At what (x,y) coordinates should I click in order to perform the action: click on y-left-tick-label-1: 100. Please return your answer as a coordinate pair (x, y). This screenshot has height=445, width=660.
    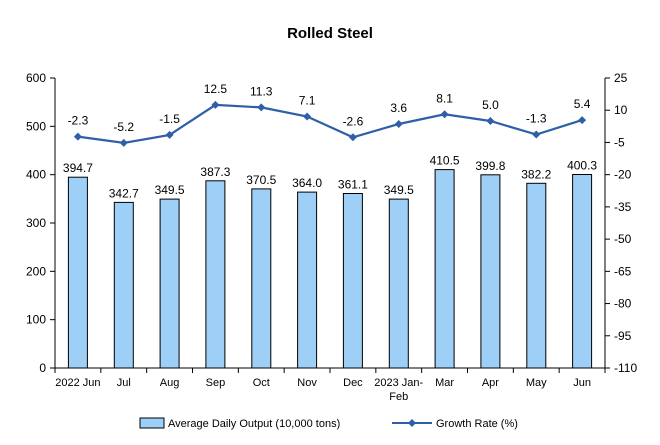
    Looking at the image, I should click on (36, 320).